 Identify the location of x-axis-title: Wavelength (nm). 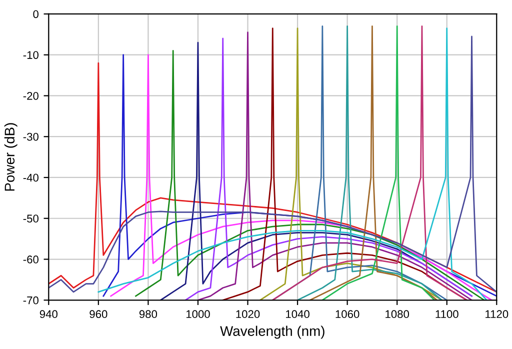
(272, 332).